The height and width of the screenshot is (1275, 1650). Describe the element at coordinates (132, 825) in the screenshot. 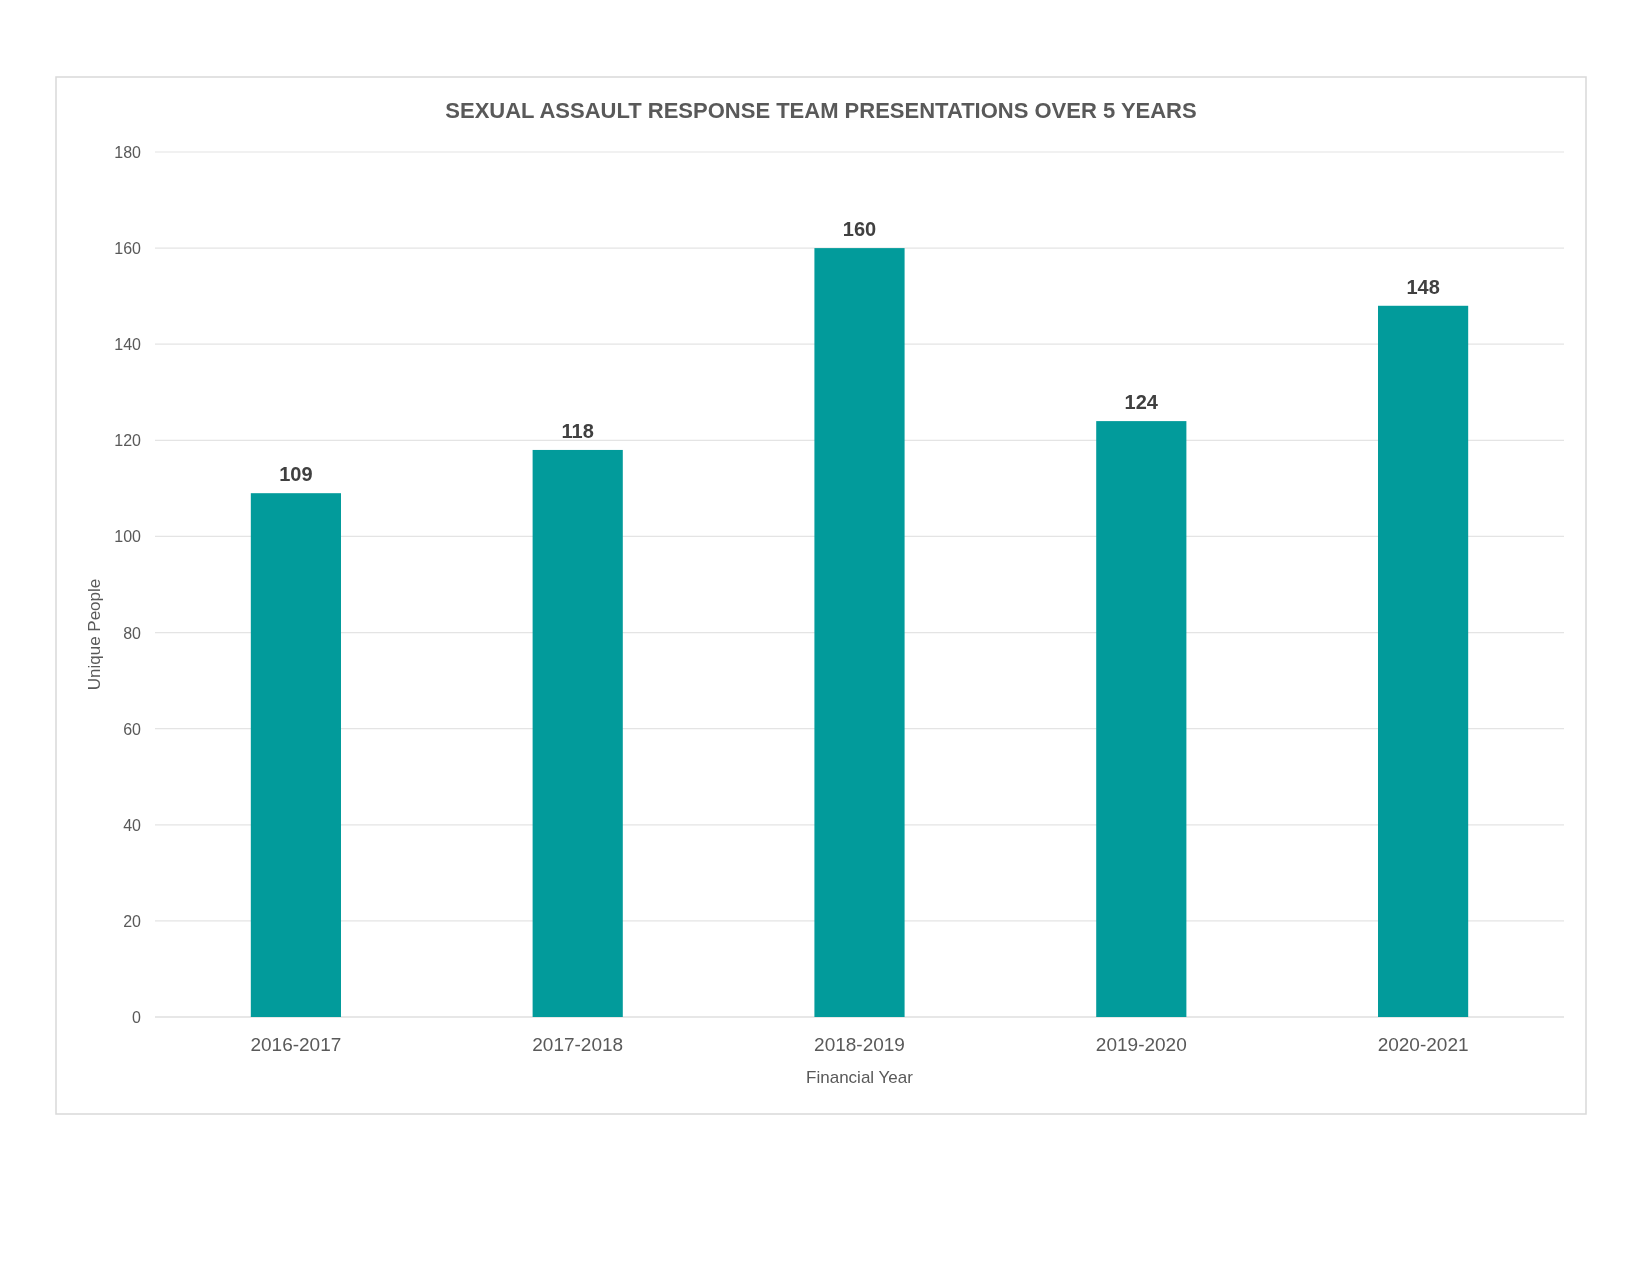

I see `y-tick-label: 40` at that location.